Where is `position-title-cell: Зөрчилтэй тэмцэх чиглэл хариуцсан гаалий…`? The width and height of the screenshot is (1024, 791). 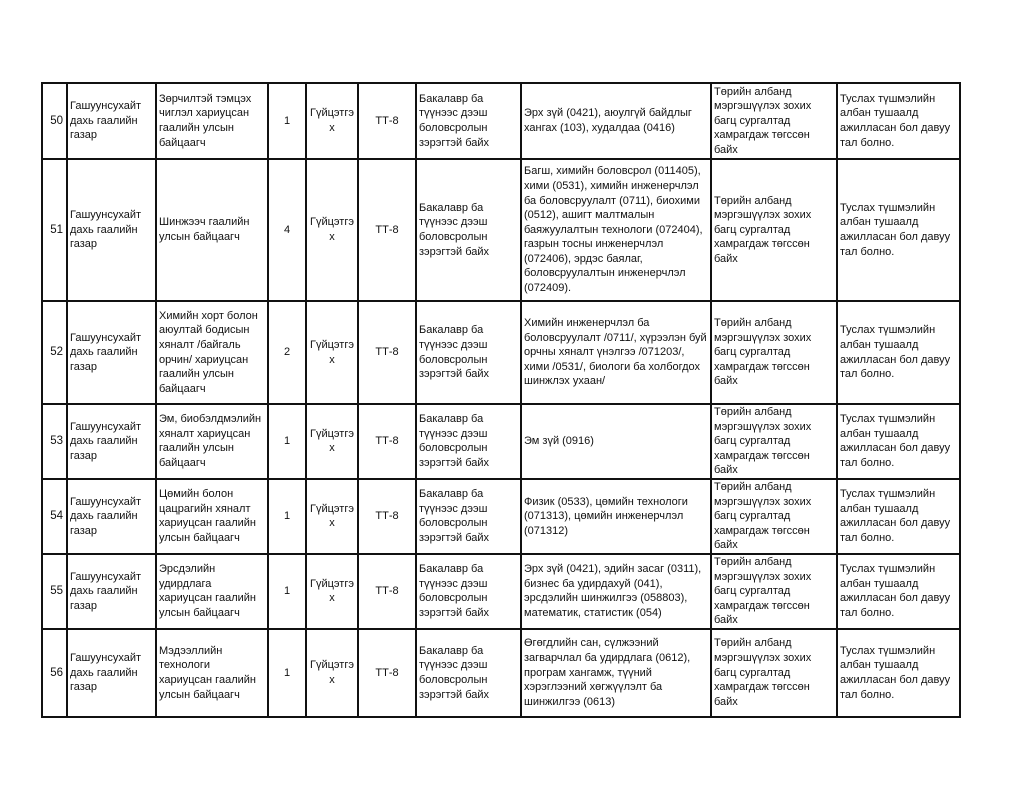 position-title-cell: Зөрчилтэй тэмцэх чиглэл хариуцсан гаалий… is located at coordinates (212, 121).